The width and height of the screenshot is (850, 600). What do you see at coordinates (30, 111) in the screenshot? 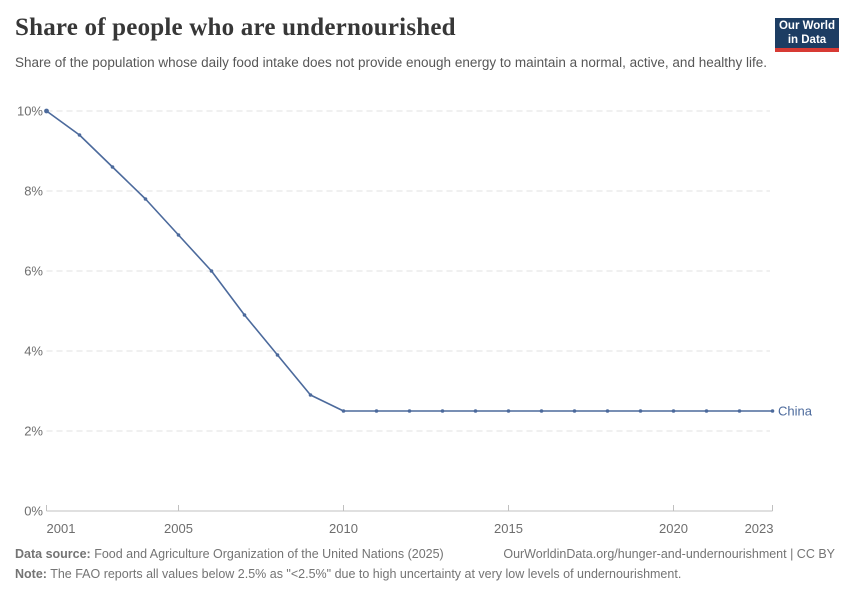
I see `y-axis-tick-label: 10%` at bounding box center [30, 111].